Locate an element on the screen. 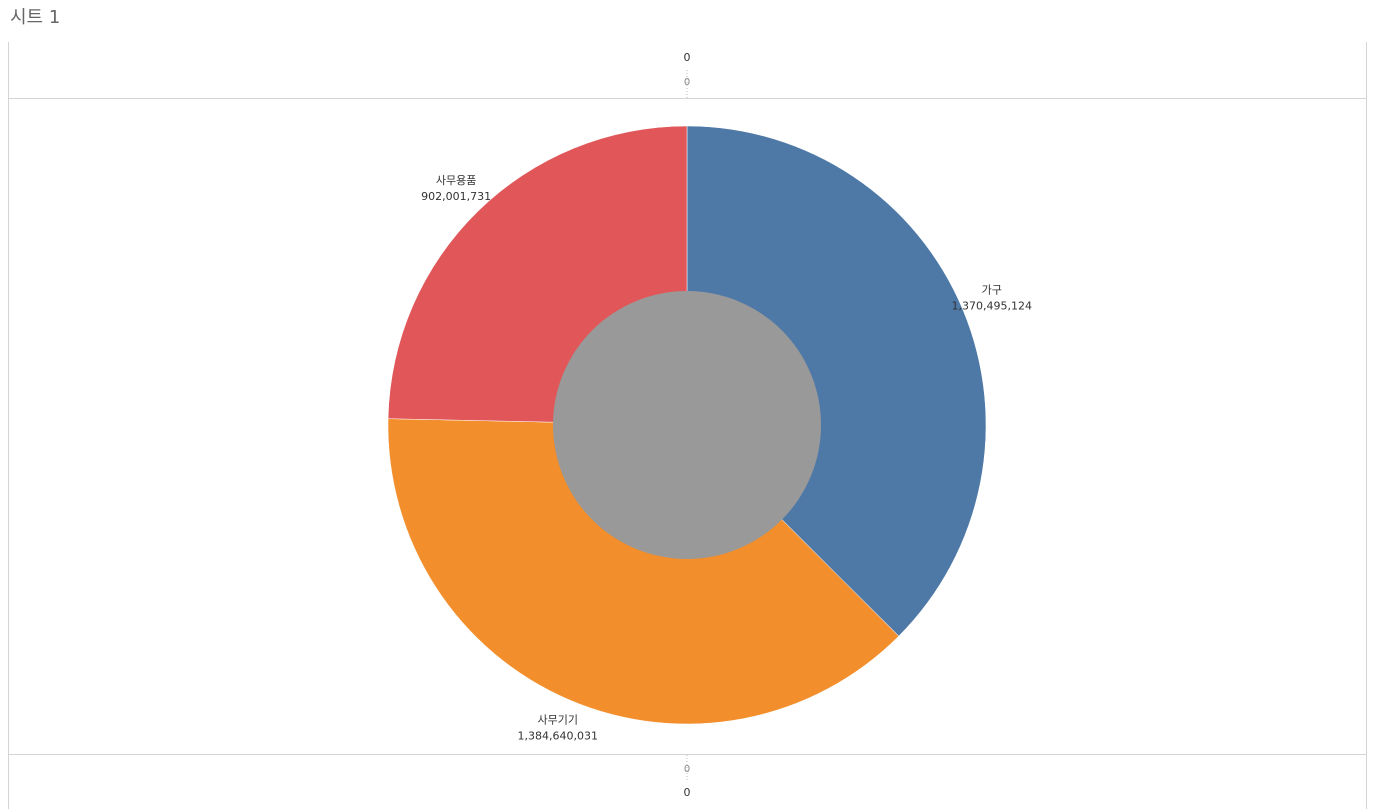 The image size is (1374, 809). slice-label: 사무용품 is located at coordinates (456, 180).